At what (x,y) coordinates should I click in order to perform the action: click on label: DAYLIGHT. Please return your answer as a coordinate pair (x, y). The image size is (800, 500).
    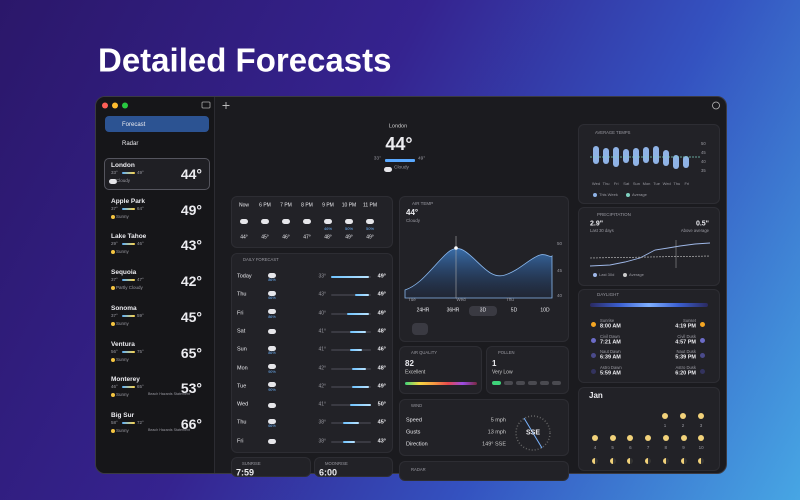
    Looking at the image, I should click on (608, 294).